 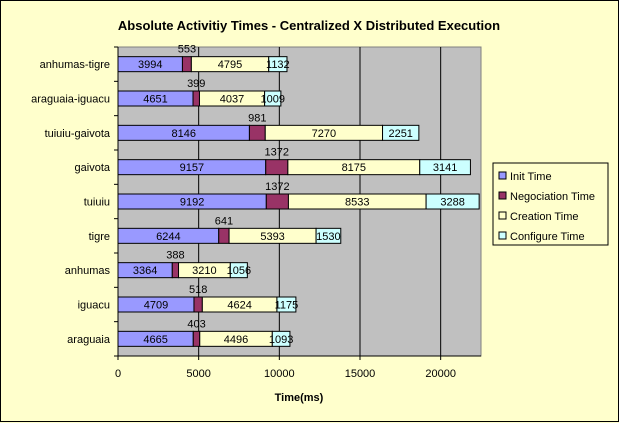 What do you see at coordinates (75, 65) in the screenshot?
I see `category-label: anhumas-tigre` at bounding box center [75, 65].